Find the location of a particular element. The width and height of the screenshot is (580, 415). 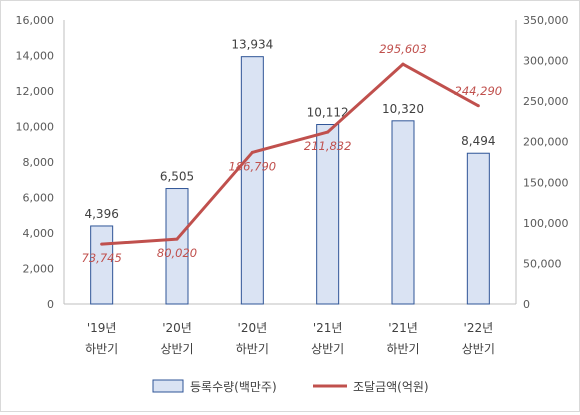

right-tick-label: 0 is located at coordinates (526, 304).